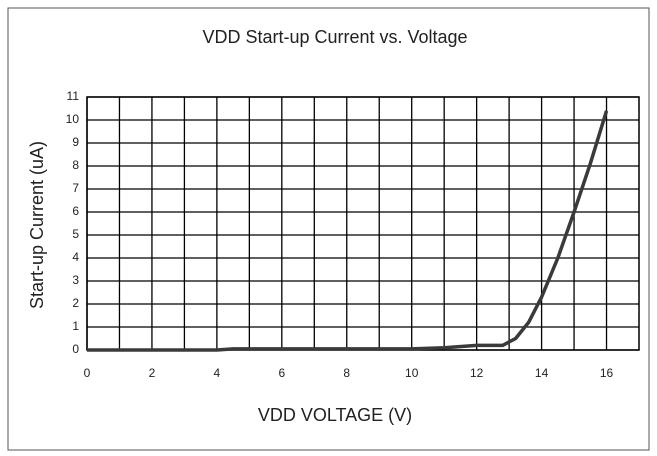 This screenshot has width=657, height=456. I want to click on x-tick-label: 16, so click(607, 373).